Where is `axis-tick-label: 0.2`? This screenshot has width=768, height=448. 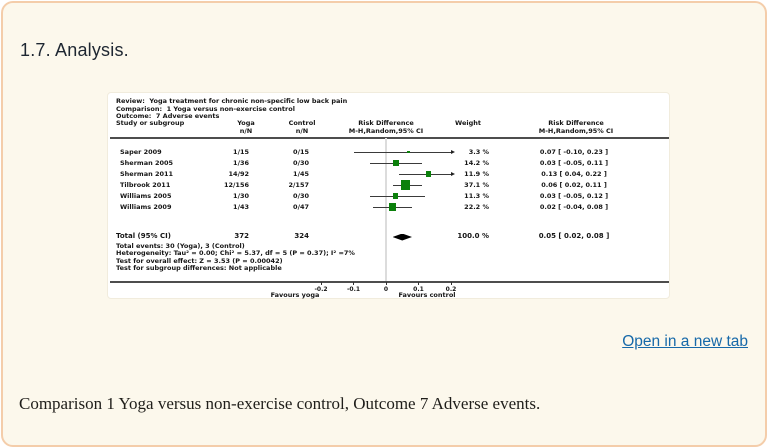 axis-tick-label: 0.2 is located at coordinates (451, 289).